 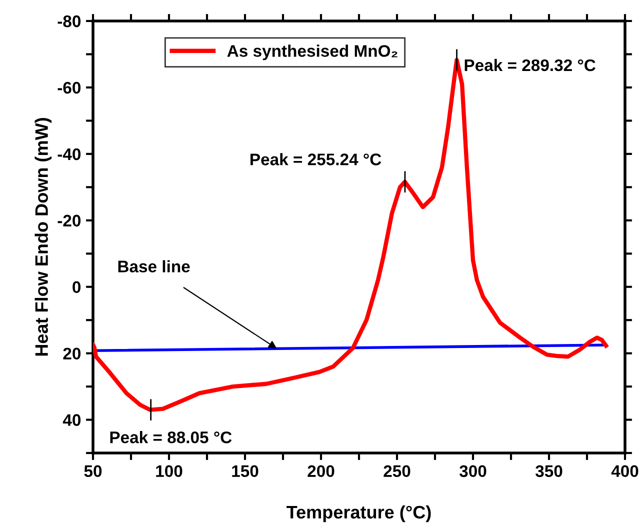 I want to click on y-tick-label: -20, so click(x=69, y=220).